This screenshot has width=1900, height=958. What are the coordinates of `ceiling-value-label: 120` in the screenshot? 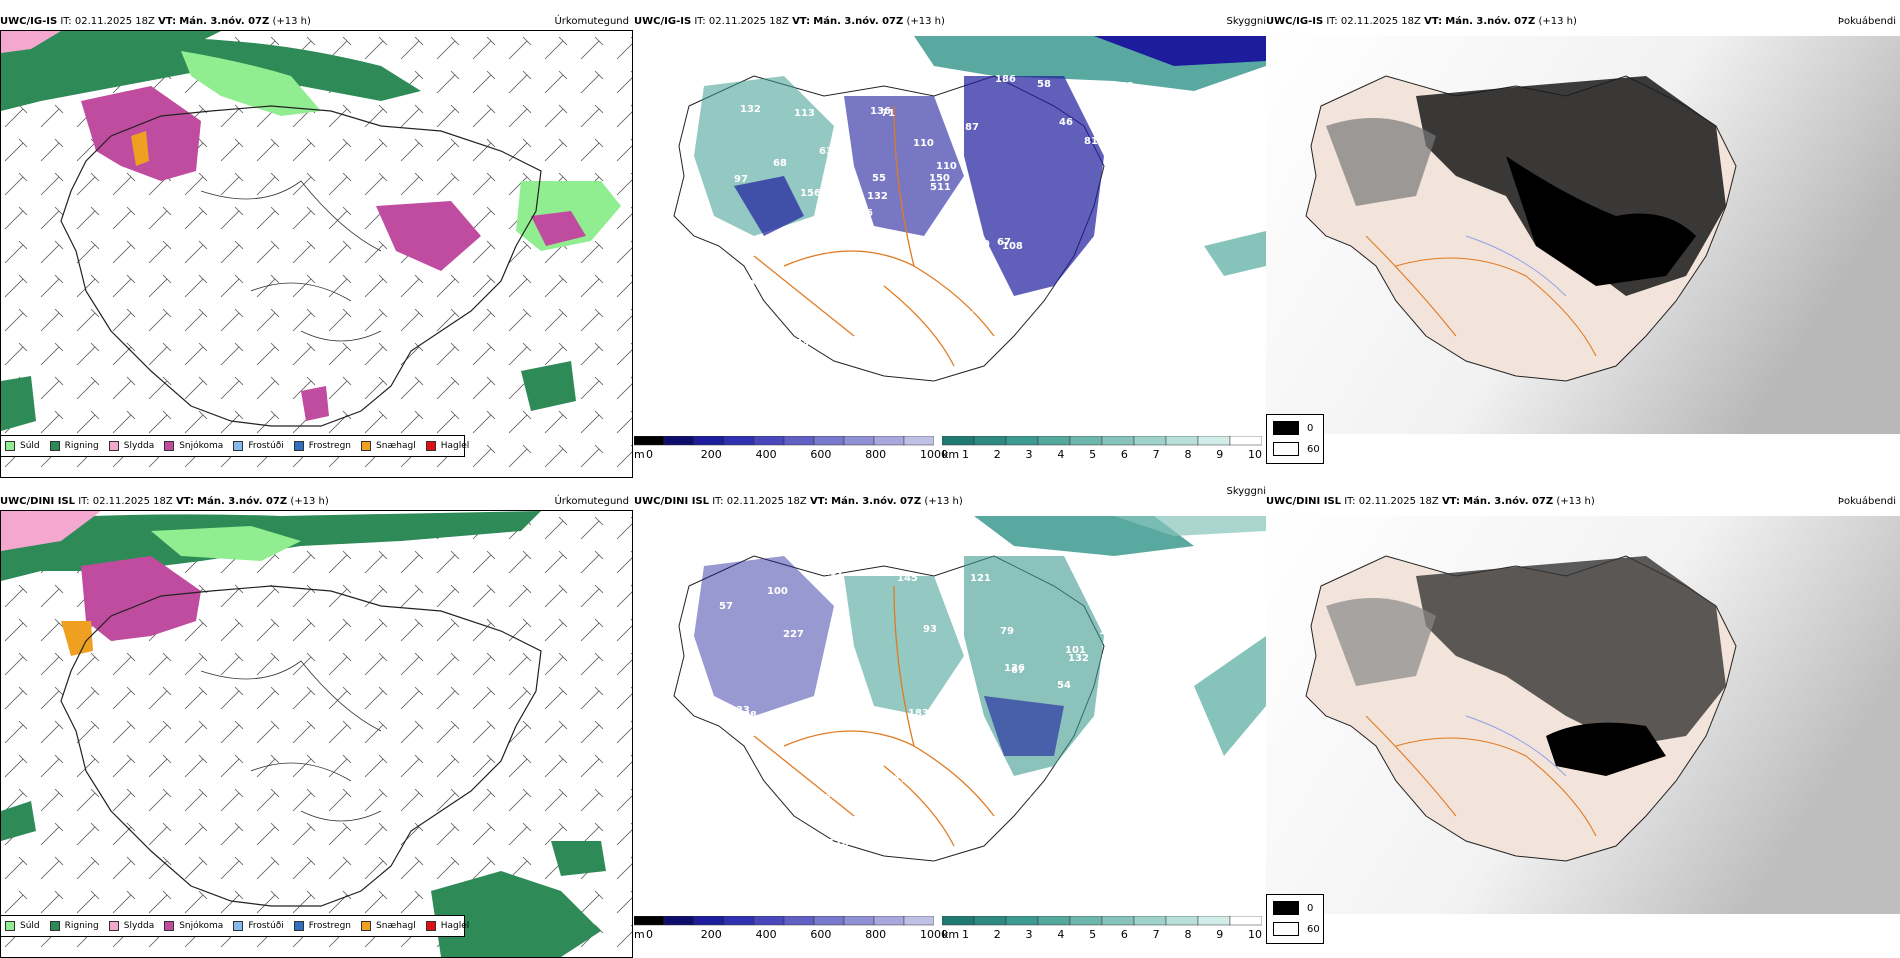 It's located at (740, 821).